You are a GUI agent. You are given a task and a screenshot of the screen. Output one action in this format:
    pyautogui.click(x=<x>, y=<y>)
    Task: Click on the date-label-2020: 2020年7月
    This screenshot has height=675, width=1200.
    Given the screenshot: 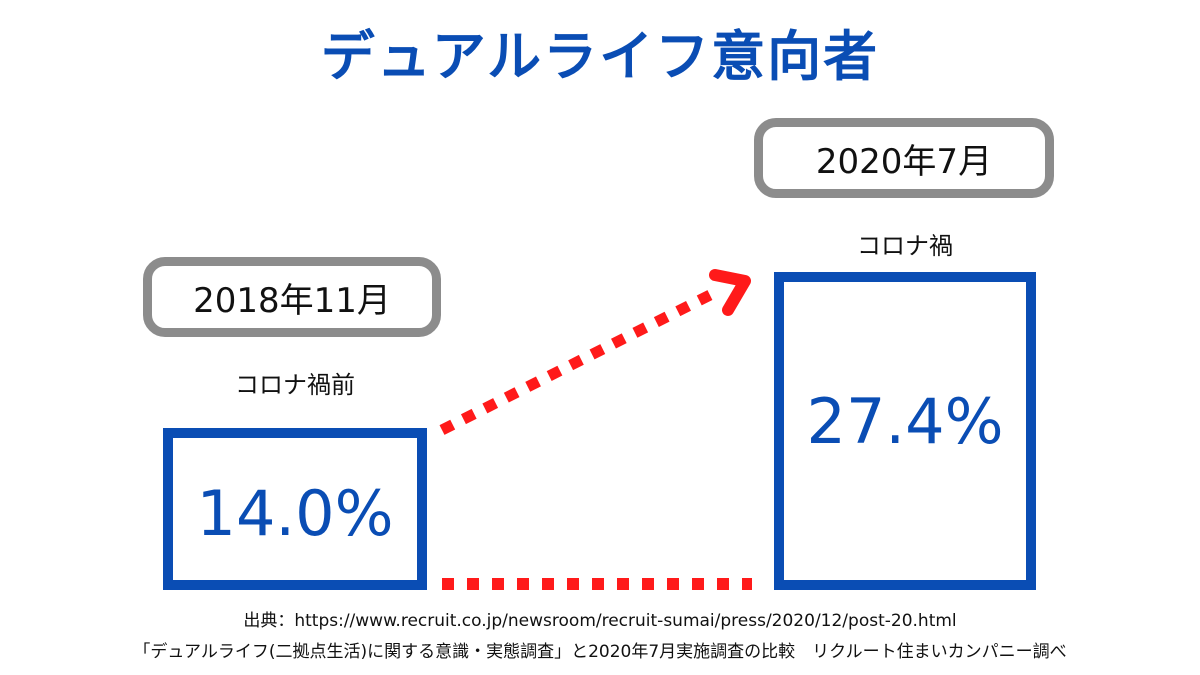 What is the action you would take?
    pyautogui.click(x=904, y=158)
    